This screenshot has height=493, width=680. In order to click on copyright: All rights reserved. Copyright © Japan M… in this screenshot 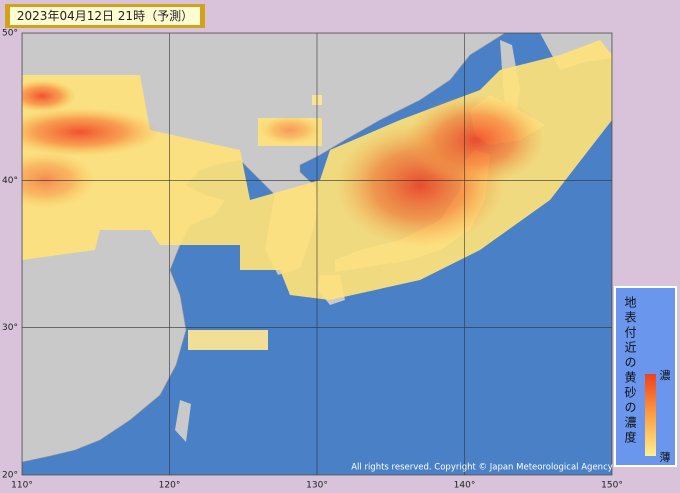, I will do `click(482, 468)`.